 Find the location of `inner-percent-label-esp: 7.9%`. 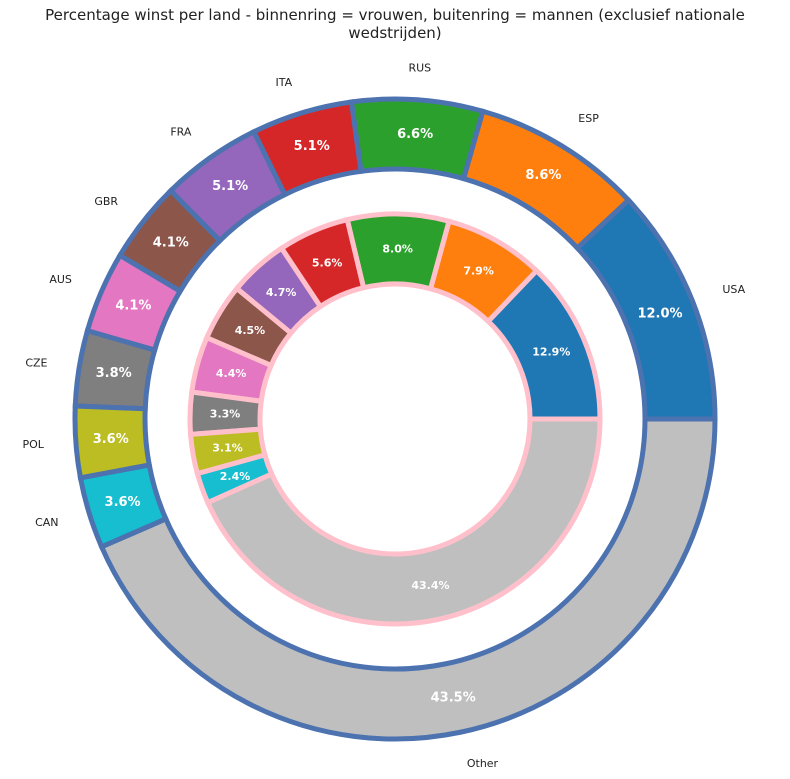

inner-percent-label-esp: 7.9% is located at coordinates (478, 270).